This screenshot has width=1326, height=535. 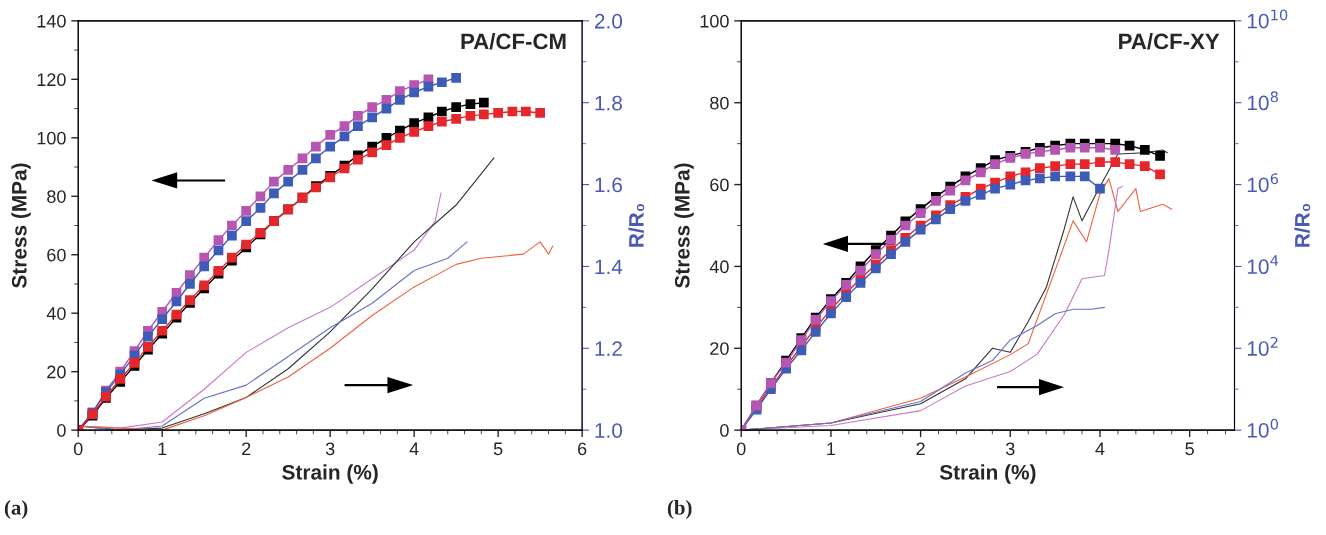 I want to click on y2-tick-label: 10$^{6}$, so click(x=1263, y=183).